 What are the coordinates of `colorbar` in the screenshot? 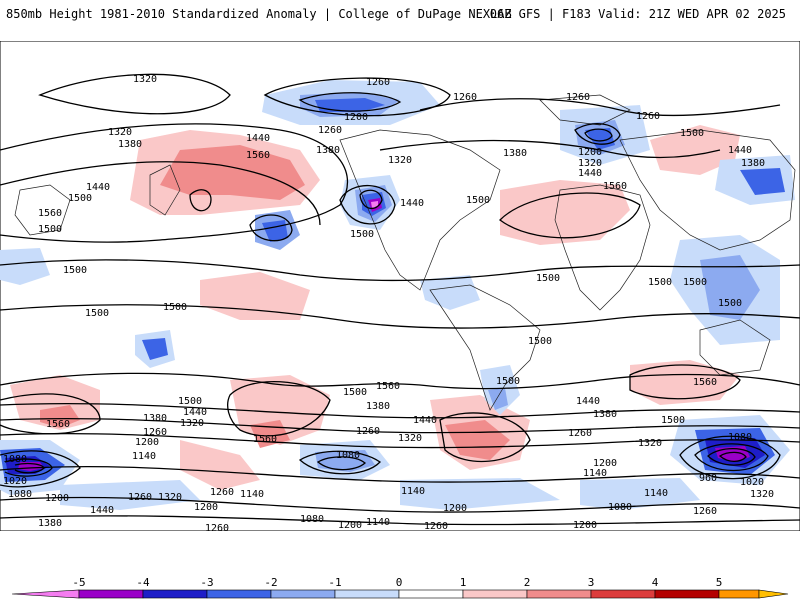 It's located at (400, 594).